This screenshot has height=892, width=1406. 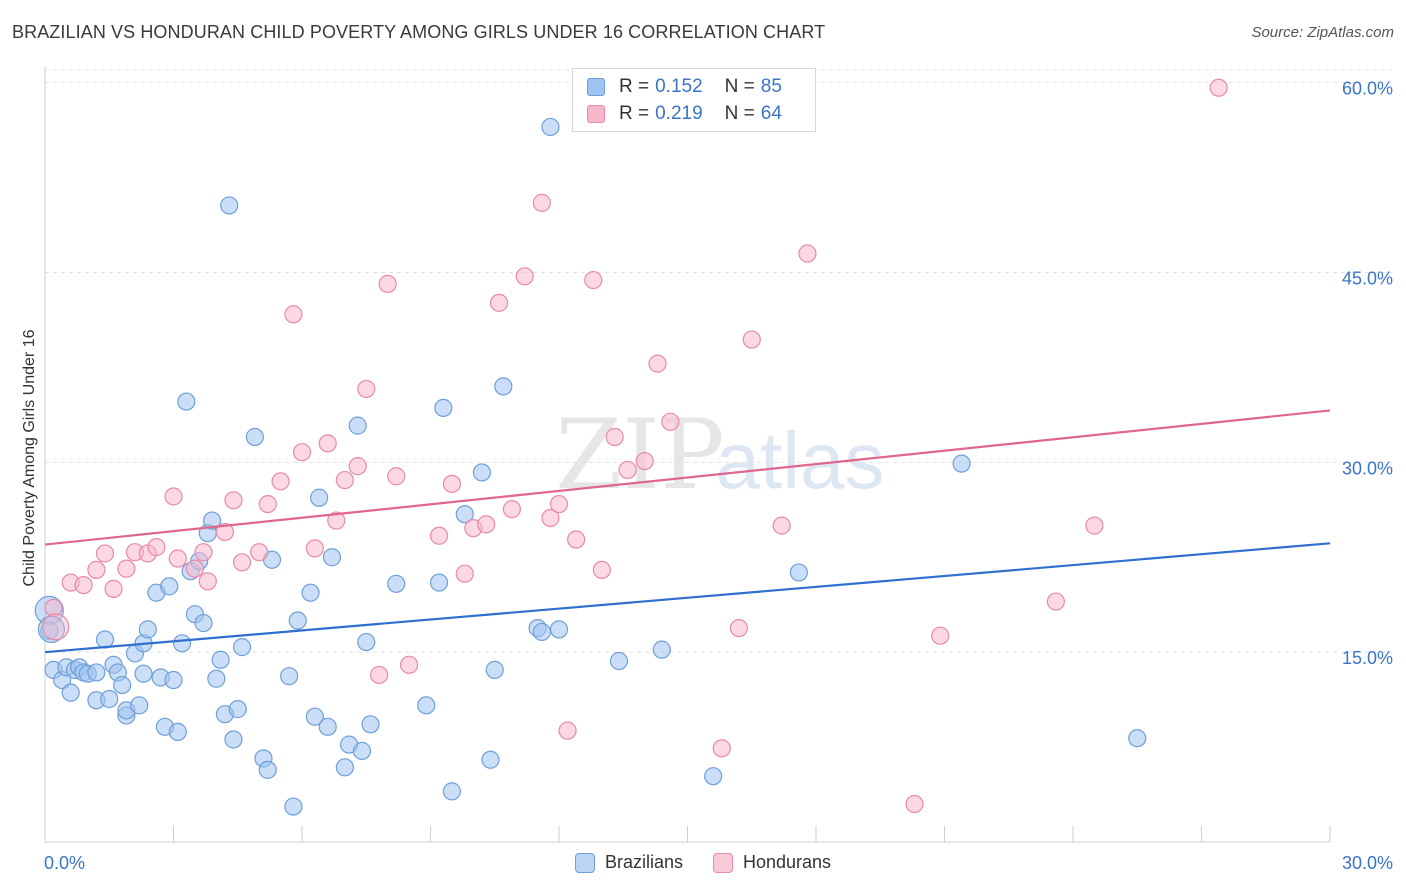 What do you see at coordinates (1367, 863) in the screenshot?
I see `x-tick-label: 30.0%` at bounding box center [1367, 863].